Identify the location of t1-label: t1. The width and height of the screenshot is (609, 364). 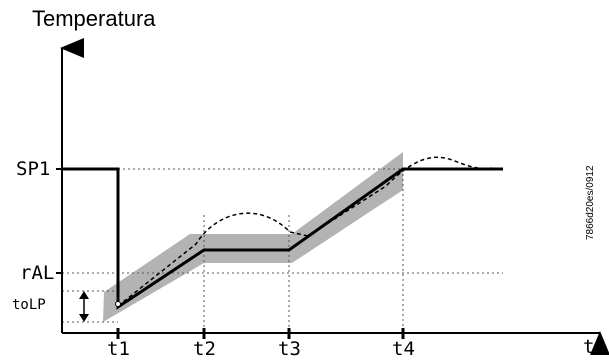
(118, 349).